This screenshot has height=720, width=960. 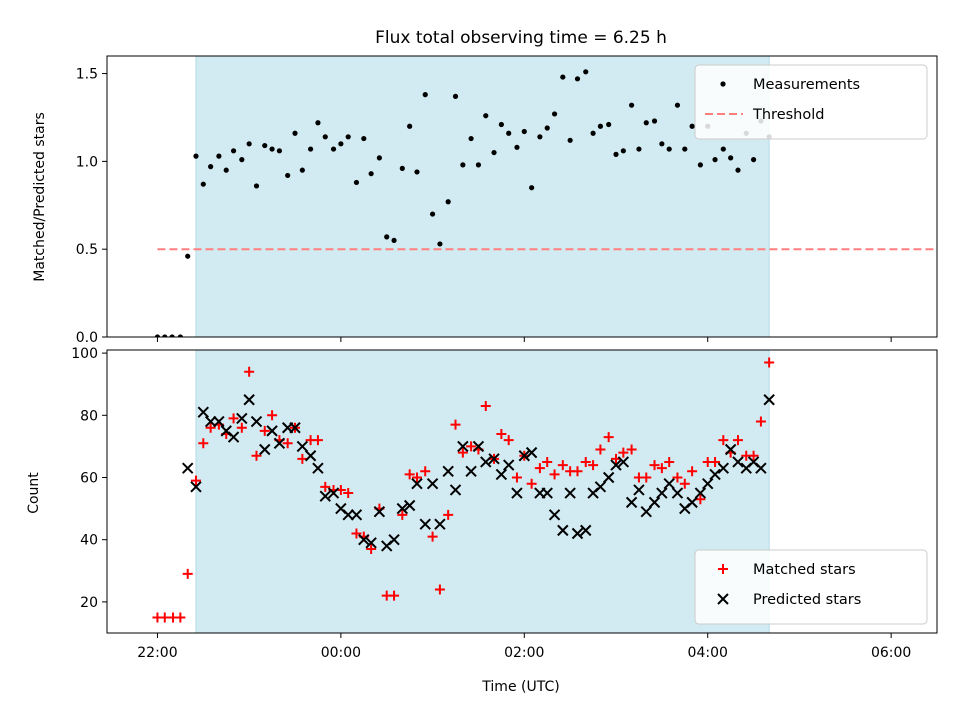 I want to click on legend-label: Measurements, so click(x=806, y=85).